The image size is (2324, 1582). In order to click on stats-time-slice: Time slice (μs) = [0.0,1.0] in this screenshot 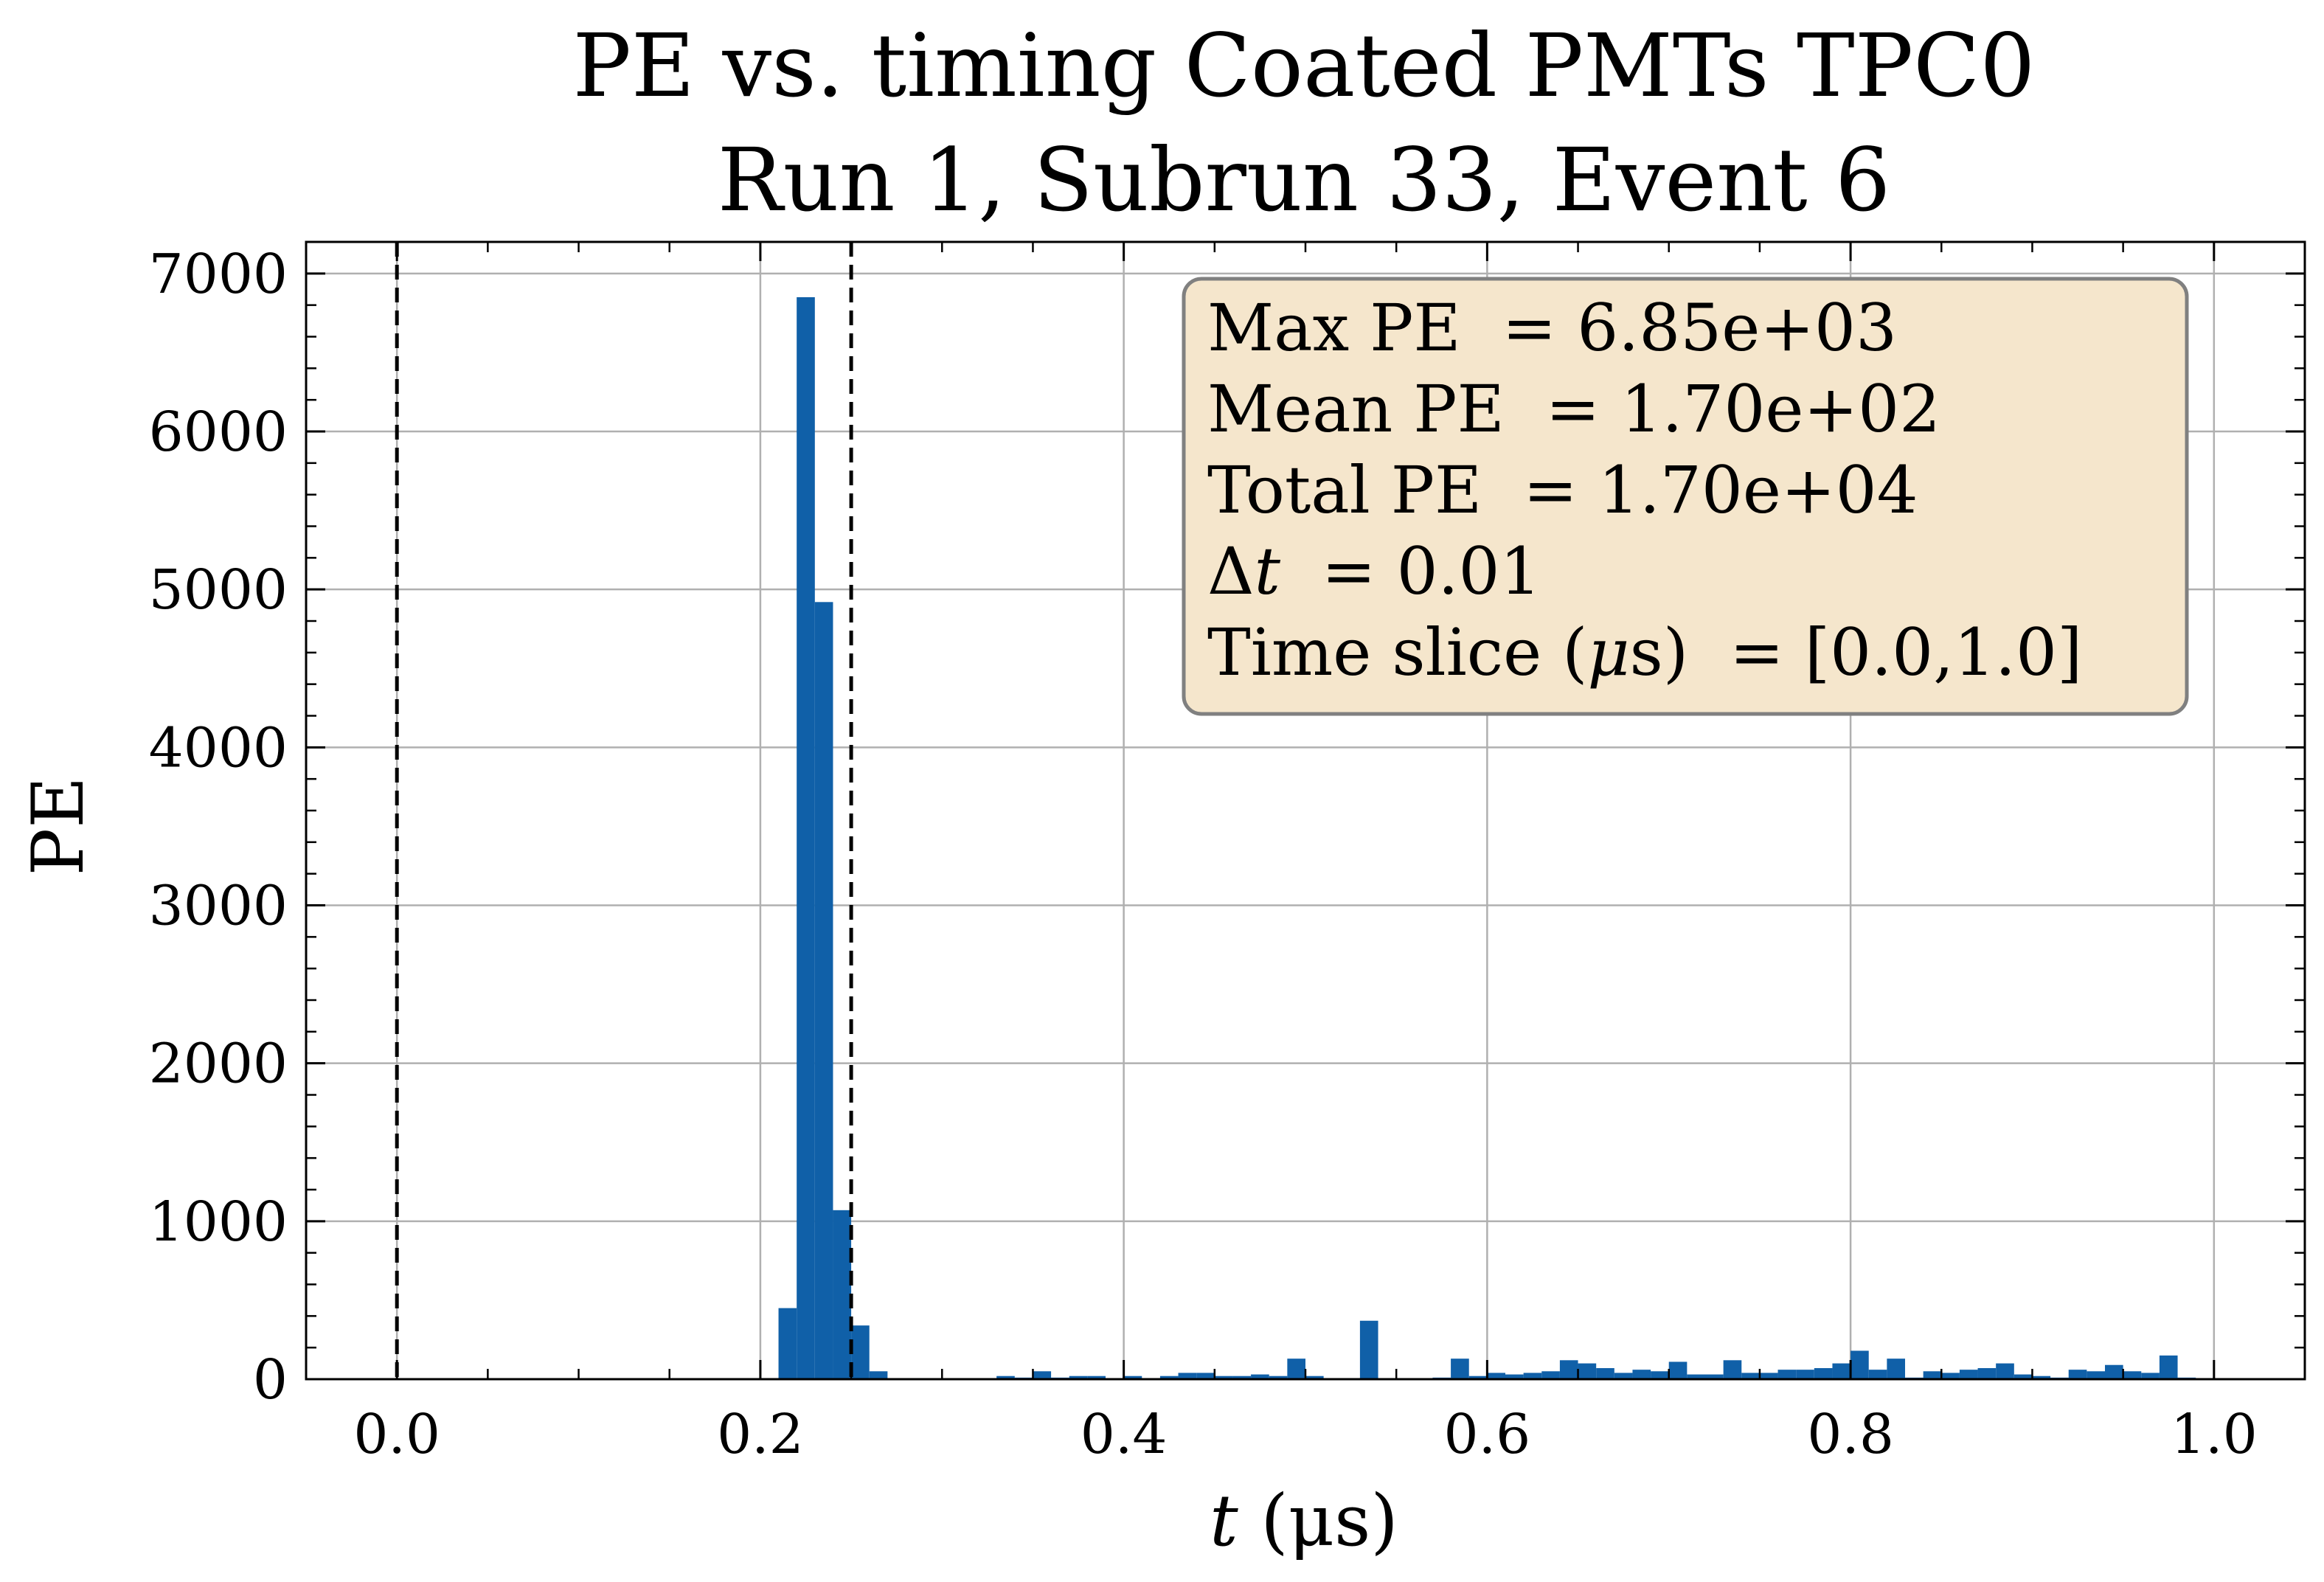, I will do `click(1645, 652)`.